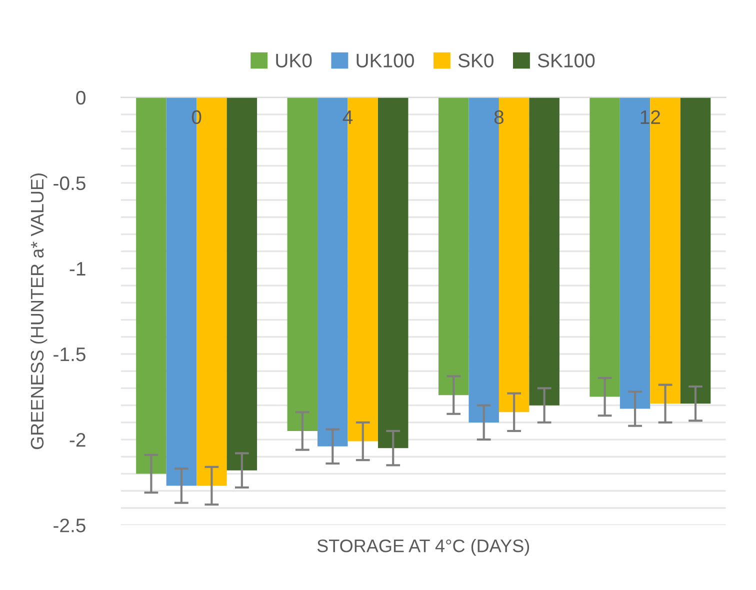 The height and width of the screenshot is (590, 756). I want to click on y-tick-label: -1, so click(78, 269).